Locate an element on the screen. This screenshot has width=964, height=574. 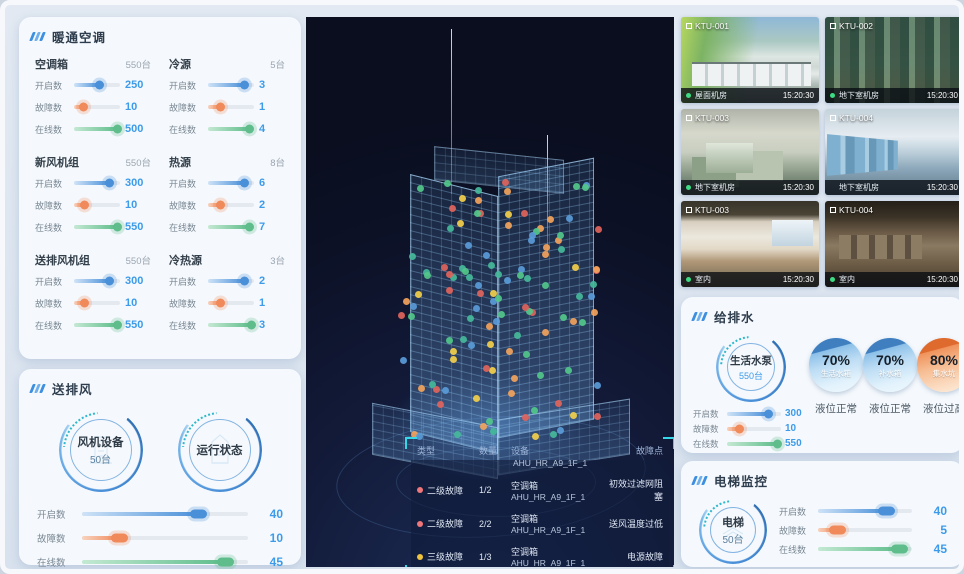
slider-value: 300 is located at coordinates (134, 281).